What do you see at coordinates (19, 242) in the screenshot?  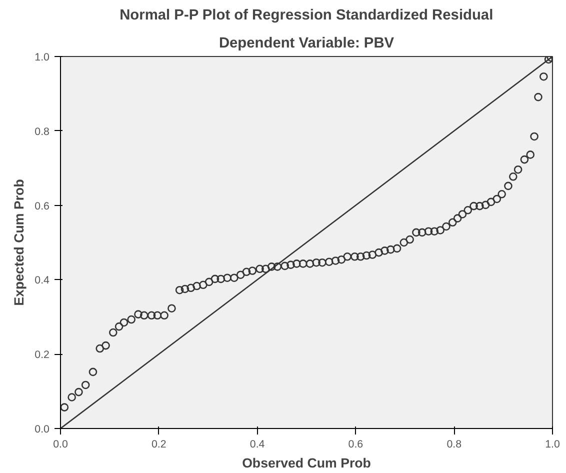 I see `y-axis-title: Expected Cum Prob` at bounding box center [19, 242].